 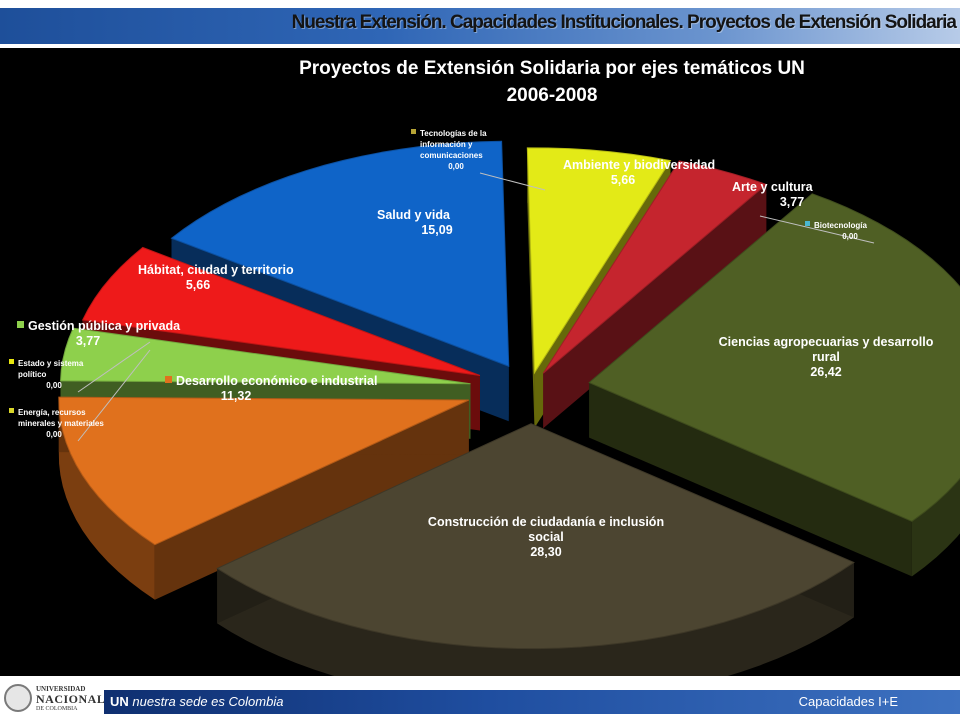 What do you see at coordinates (414, 215) in the screenshot?
I see `slice-label: Salud y vida` at bounding box center [414, 215].